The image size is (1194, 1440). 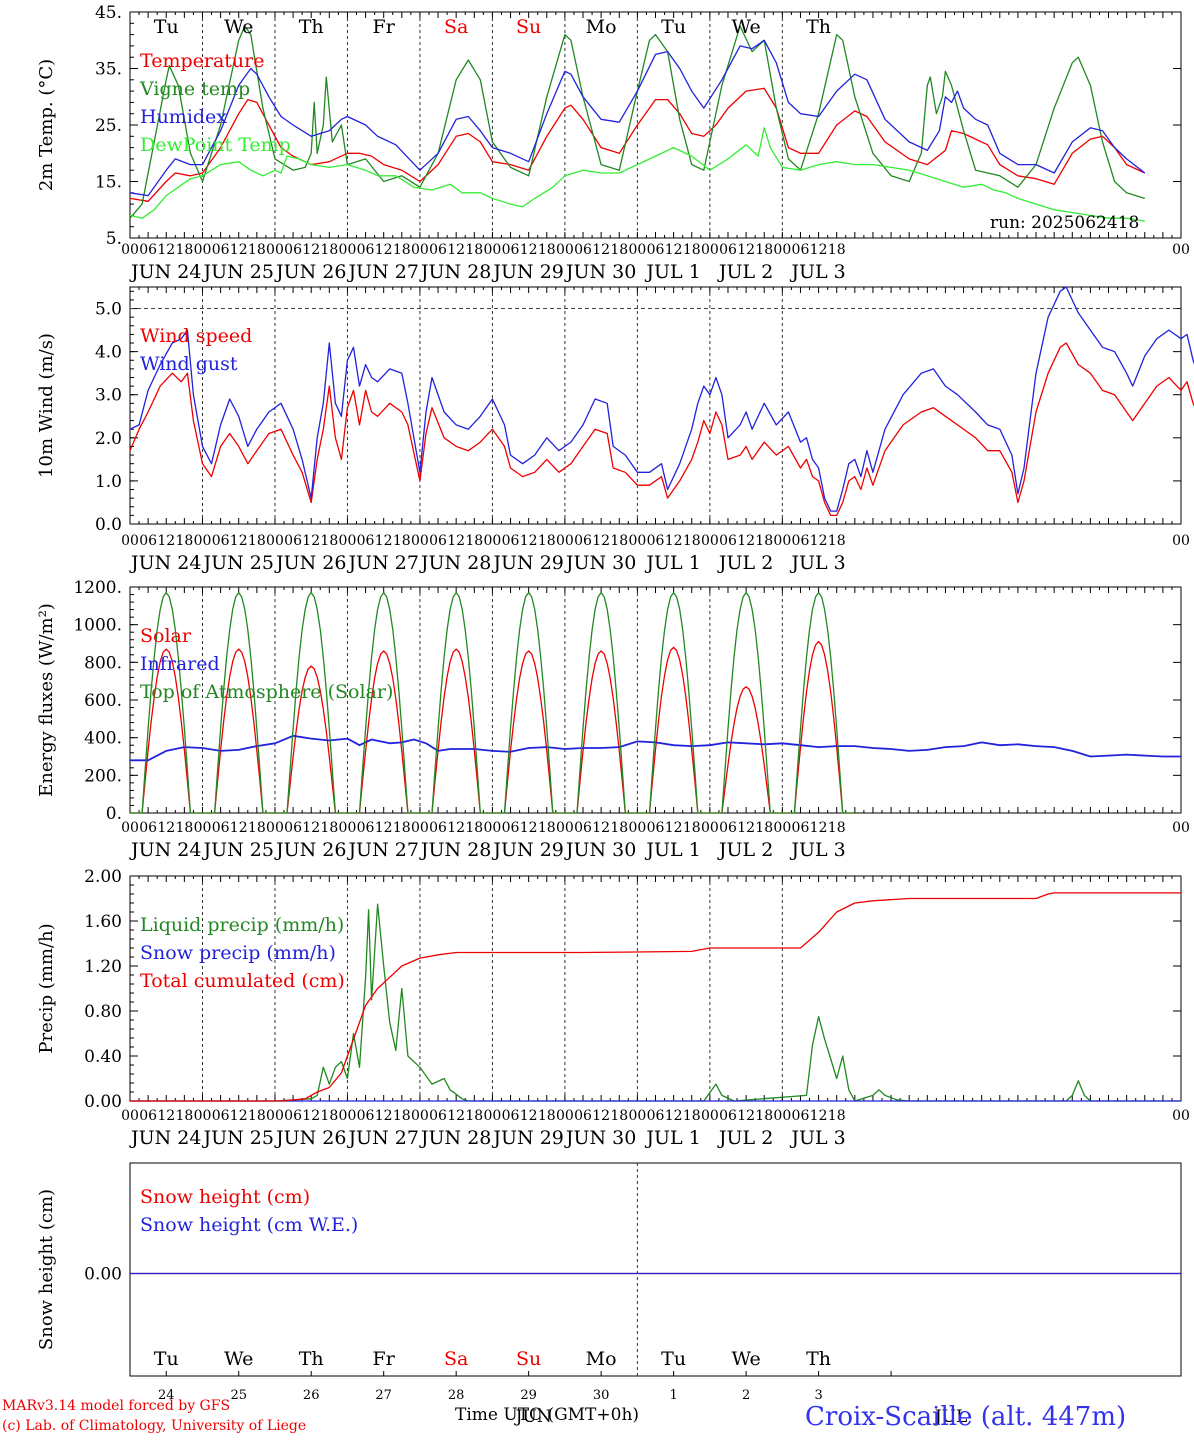 What do you see at coordinates (103, 663) in the screenshot?
I see `y-tick-label: 800.` at bounding box center [103, 663].